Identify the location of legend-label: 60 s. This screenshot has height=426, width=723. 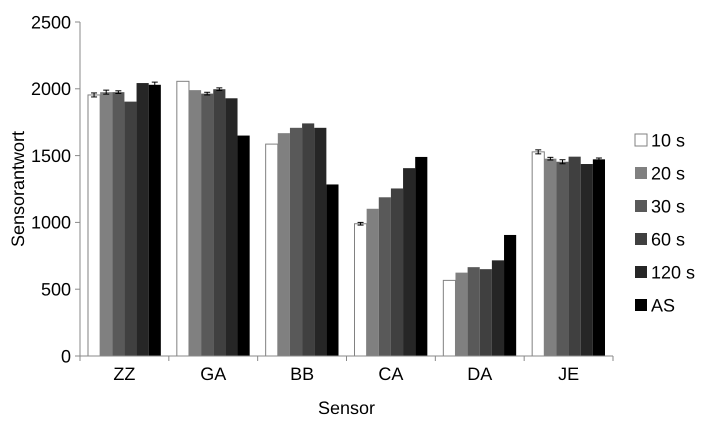
(668, 239).